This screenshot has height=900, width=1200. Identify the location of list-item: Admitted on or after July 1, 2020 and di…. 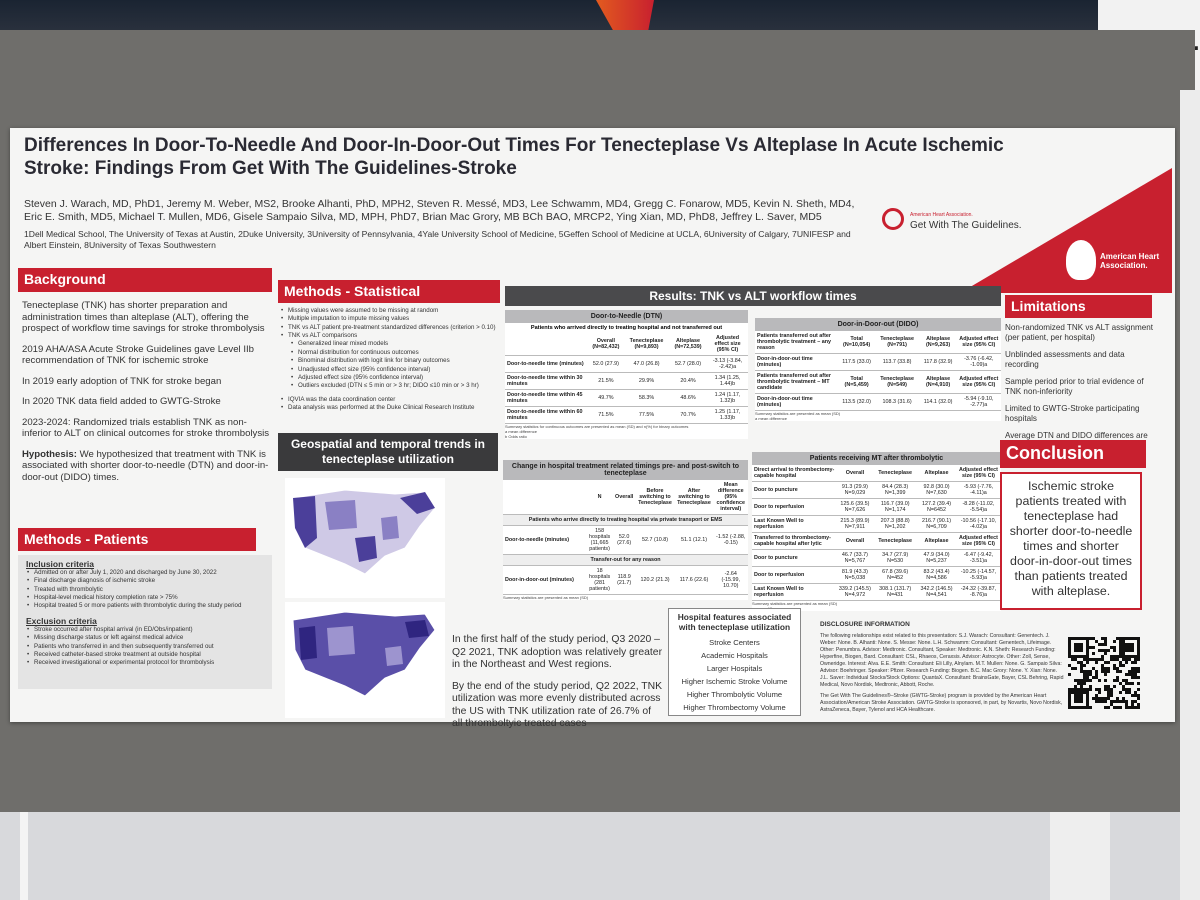
(145, 573).